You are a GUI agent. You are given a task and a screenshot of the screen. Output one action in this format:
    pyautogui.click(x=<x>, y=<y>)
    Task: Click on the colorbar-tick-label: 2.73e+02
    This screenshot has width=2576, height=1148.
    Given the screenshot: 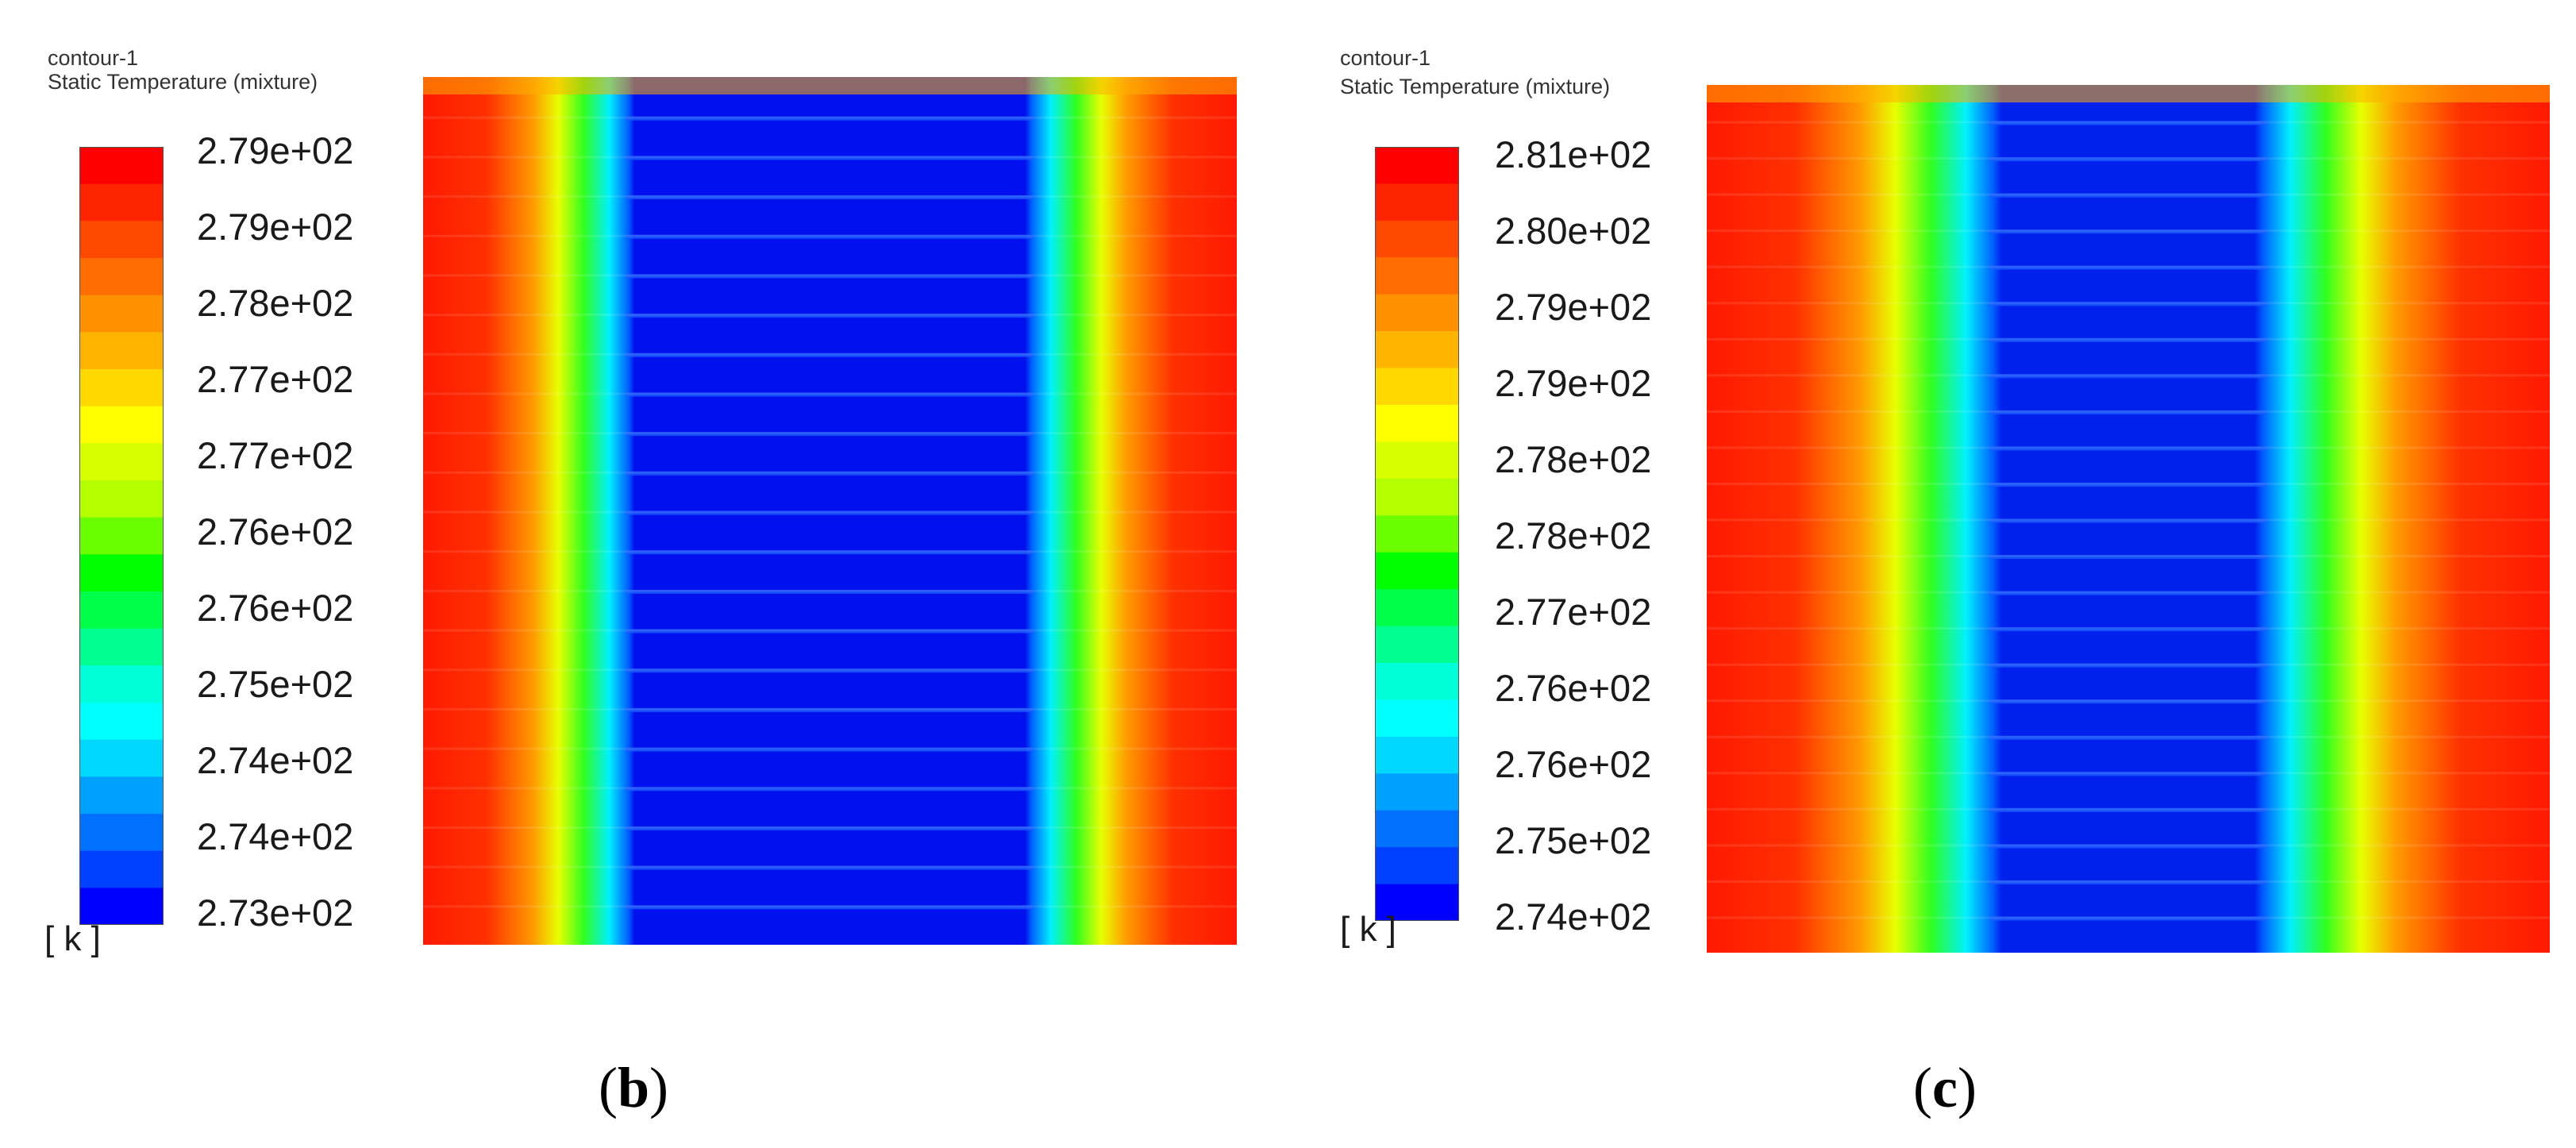 What is the action you would take?
    pyautogui.click(x=275, y=913)
    